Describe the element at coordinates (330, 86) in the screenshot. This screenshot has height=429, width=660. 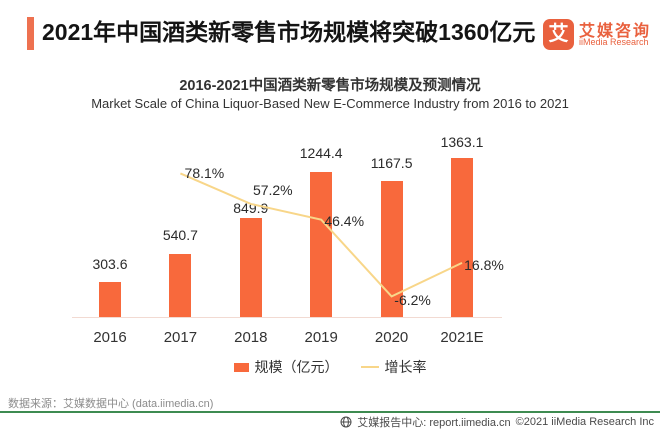
I see `chart-title: 2016-2021中国酒类新零售市场规模及预测情况` at that location.